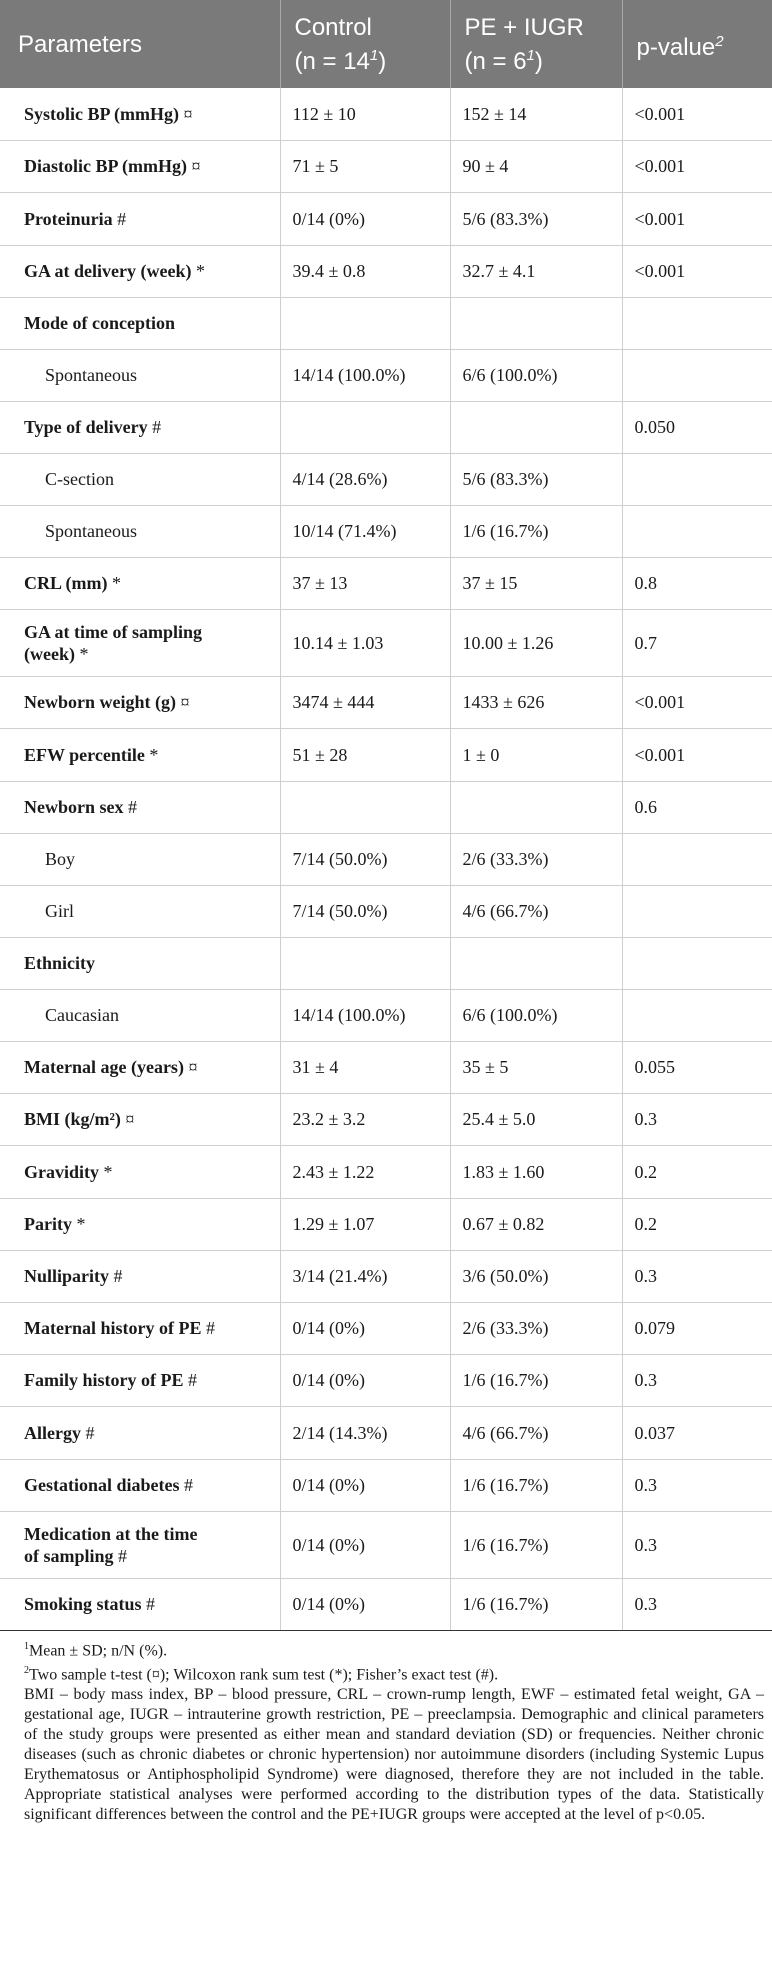 The height and width of the screenshot is (1973, 772). I want to click on table-row: Mode of conception, so click(386, 323).